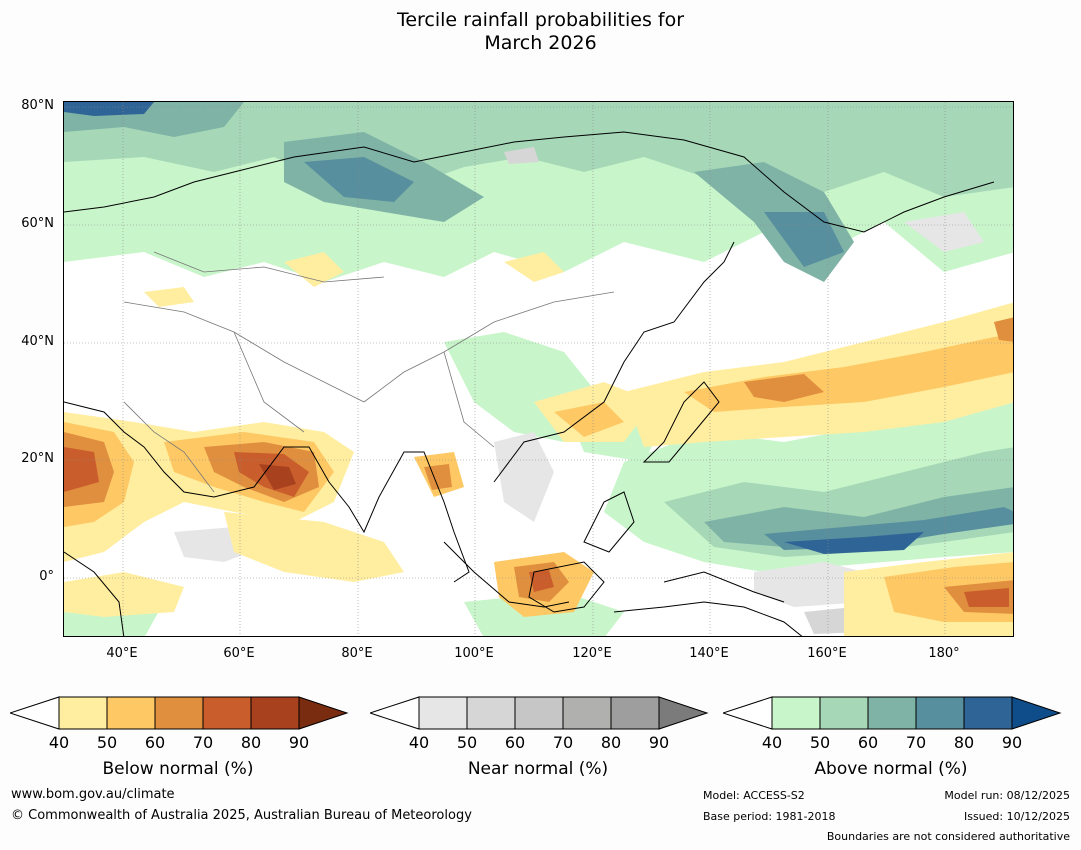 This screenshot has height=850, width=1081. I want to click on title-line-1: Tercile rainfall probabilities for, so click(540, 20).